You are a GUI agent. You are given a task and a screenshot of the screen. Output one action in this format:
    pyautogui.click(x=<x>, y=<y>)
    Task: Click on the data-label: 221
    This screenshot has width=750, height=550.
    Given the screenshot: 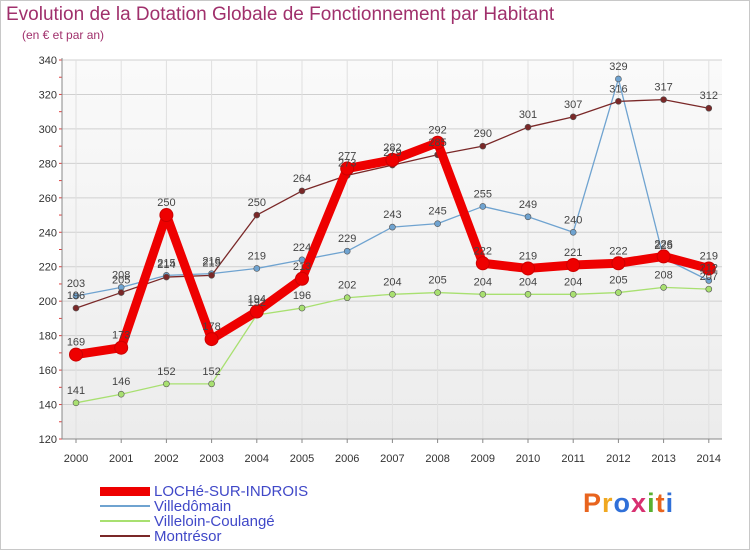 What is the action you would take?
    pyautogui.click(x=573, y=253)
    